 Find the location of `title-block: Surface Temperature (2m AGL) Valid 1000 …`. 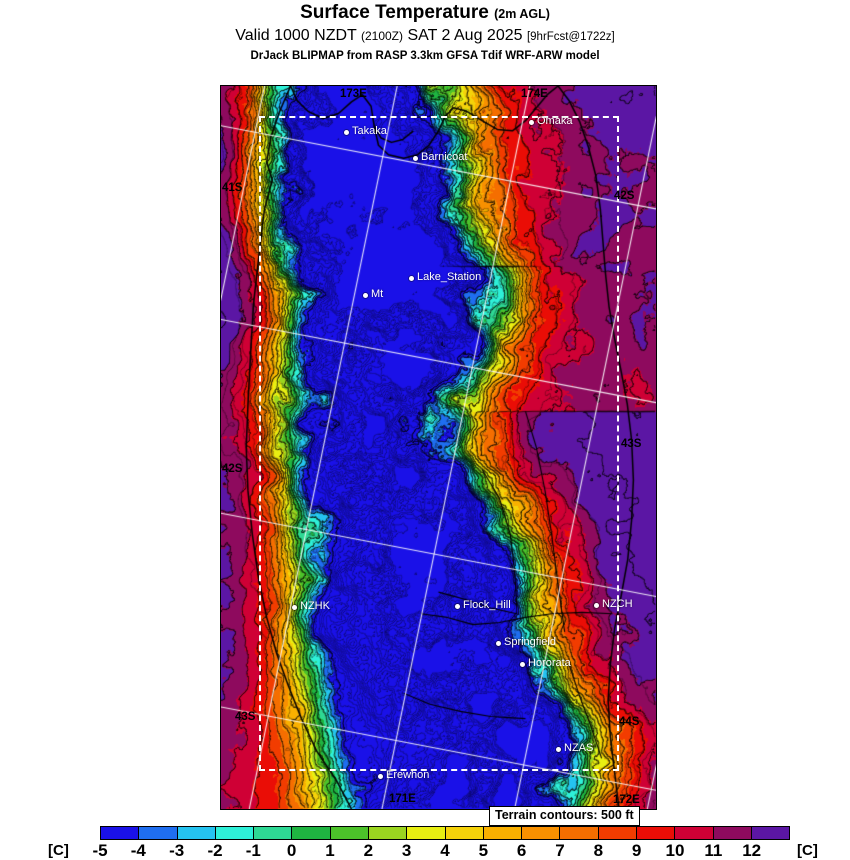

title-block: Surface Temperature (2m AGL) Valid 1000 … is located at coordinates (425, 33).